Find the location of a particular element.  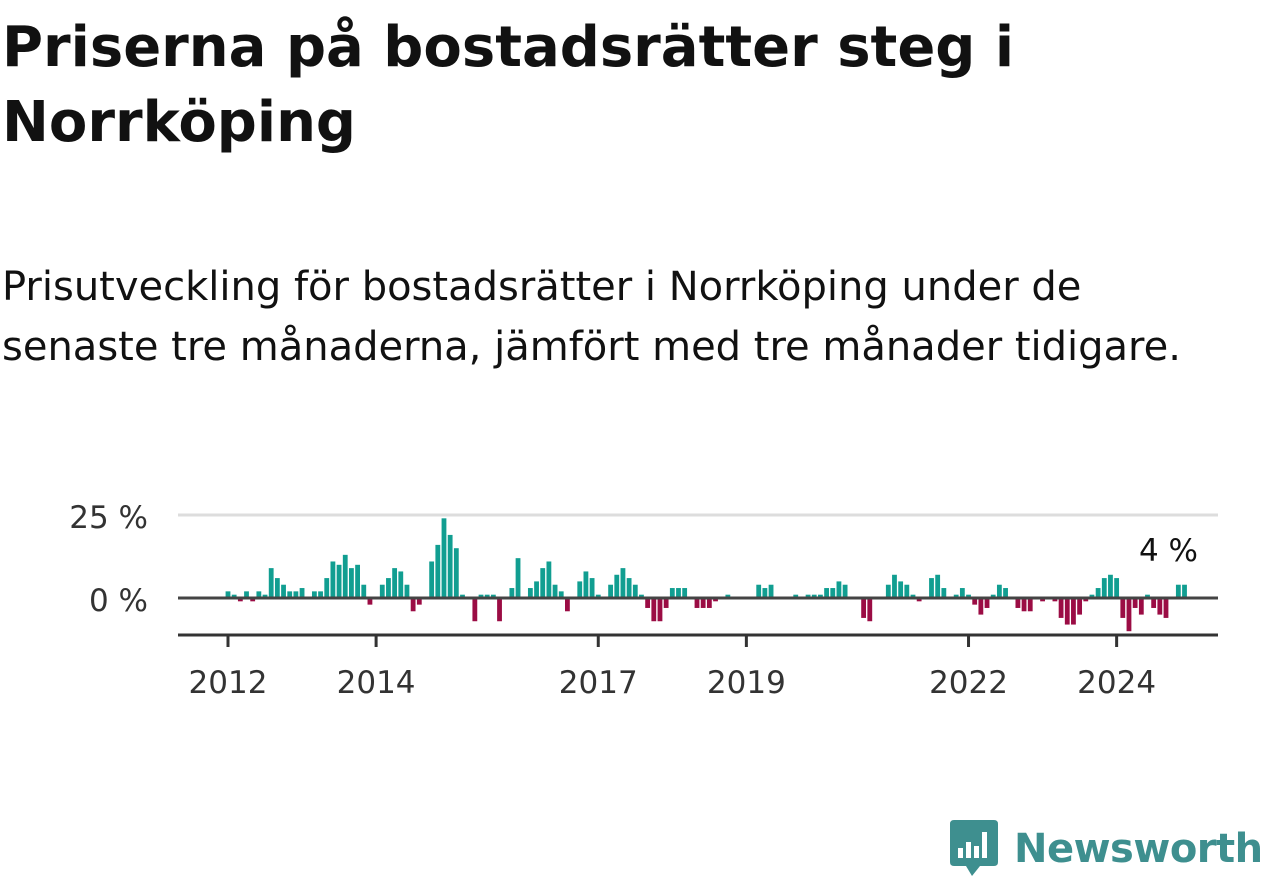

x-tick-label: 2024 is located at coordinates (1116, 683).